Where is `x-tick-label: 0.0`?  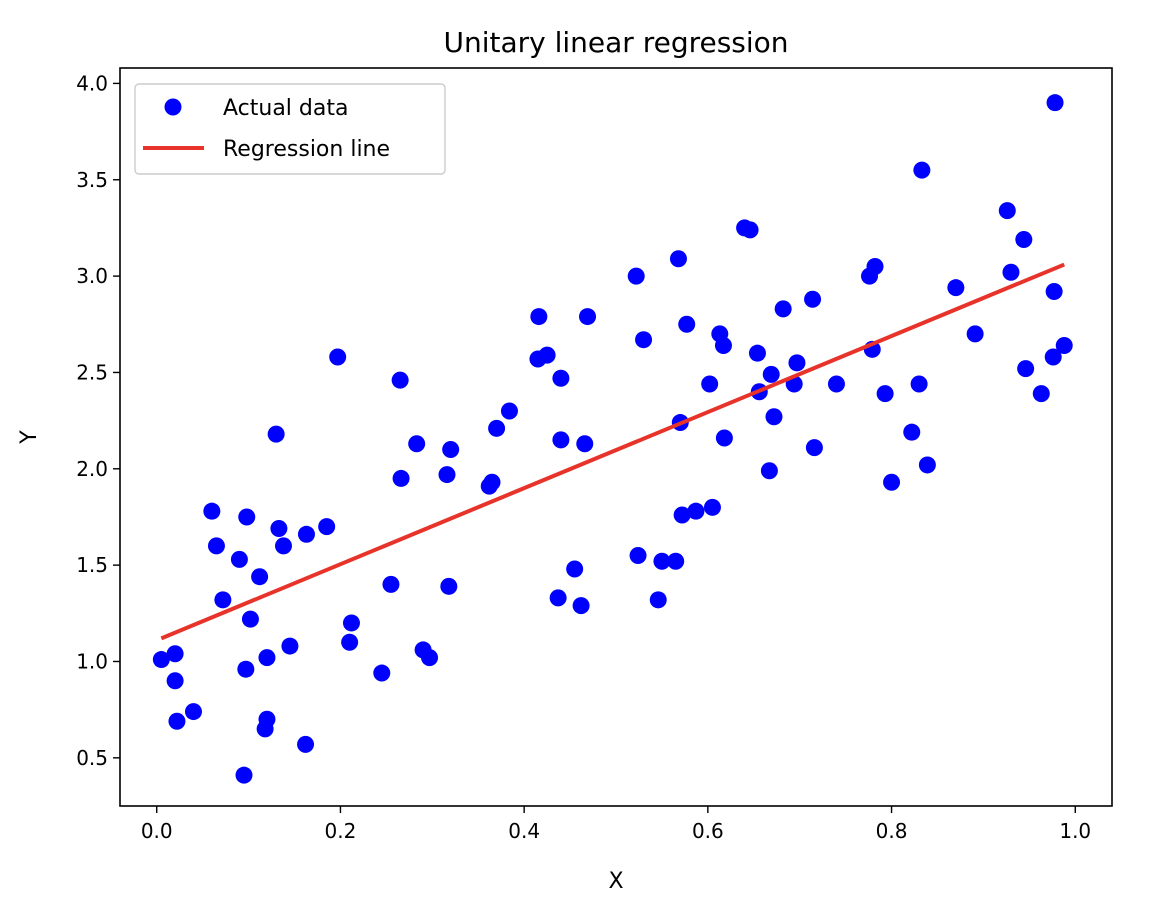 x-tick-label: 0.0 is located at coordinates (157, 831).